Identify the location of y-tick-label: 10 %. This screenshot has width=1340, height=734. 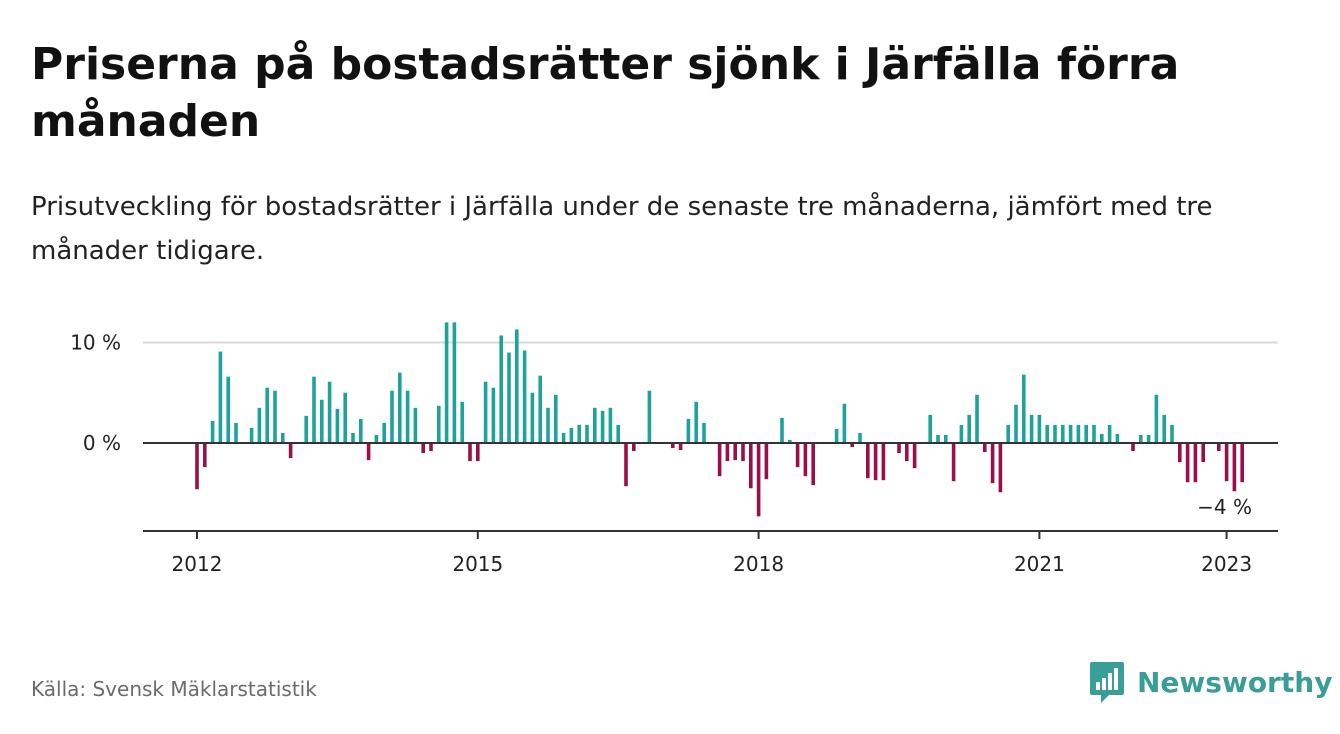
(95, 343).